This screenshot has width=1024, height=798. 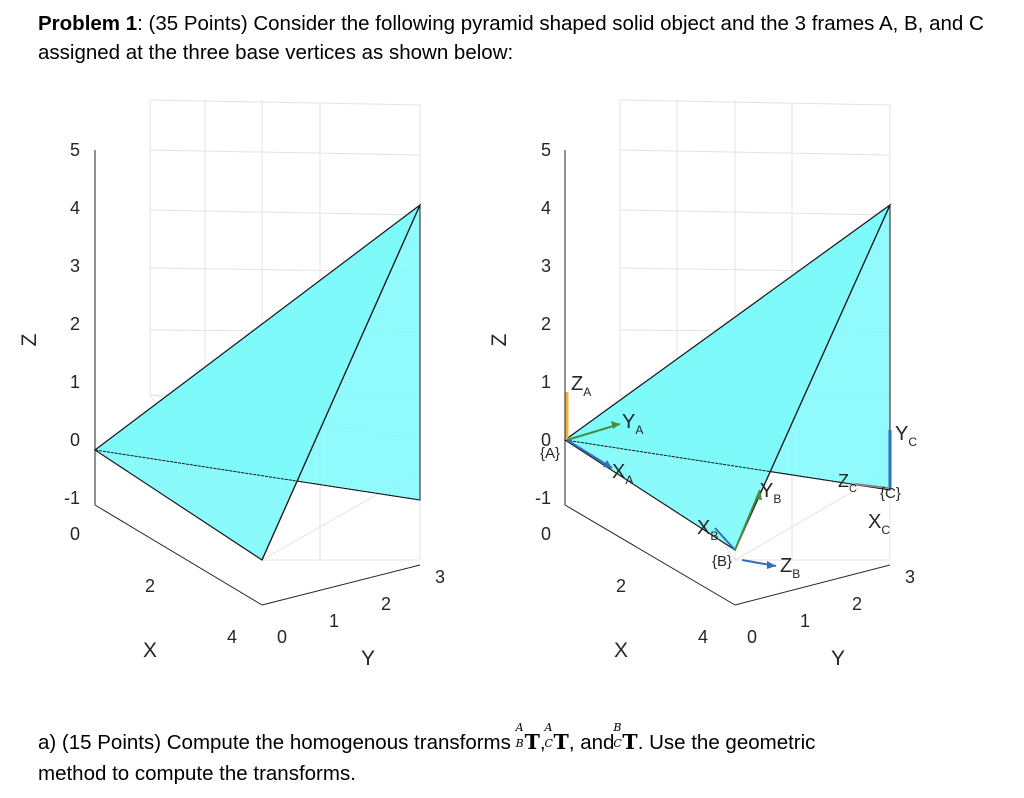 I want to click on right-pyramid-edge-base, so click(x=727, y=465).